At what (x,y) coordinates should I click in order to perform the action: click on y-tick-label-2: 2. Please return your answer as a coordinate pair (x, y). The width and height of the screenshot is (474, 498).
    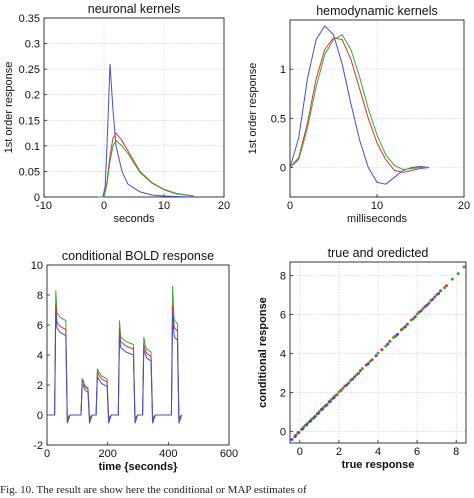
    Looking at the image, I should click on (40, 386).